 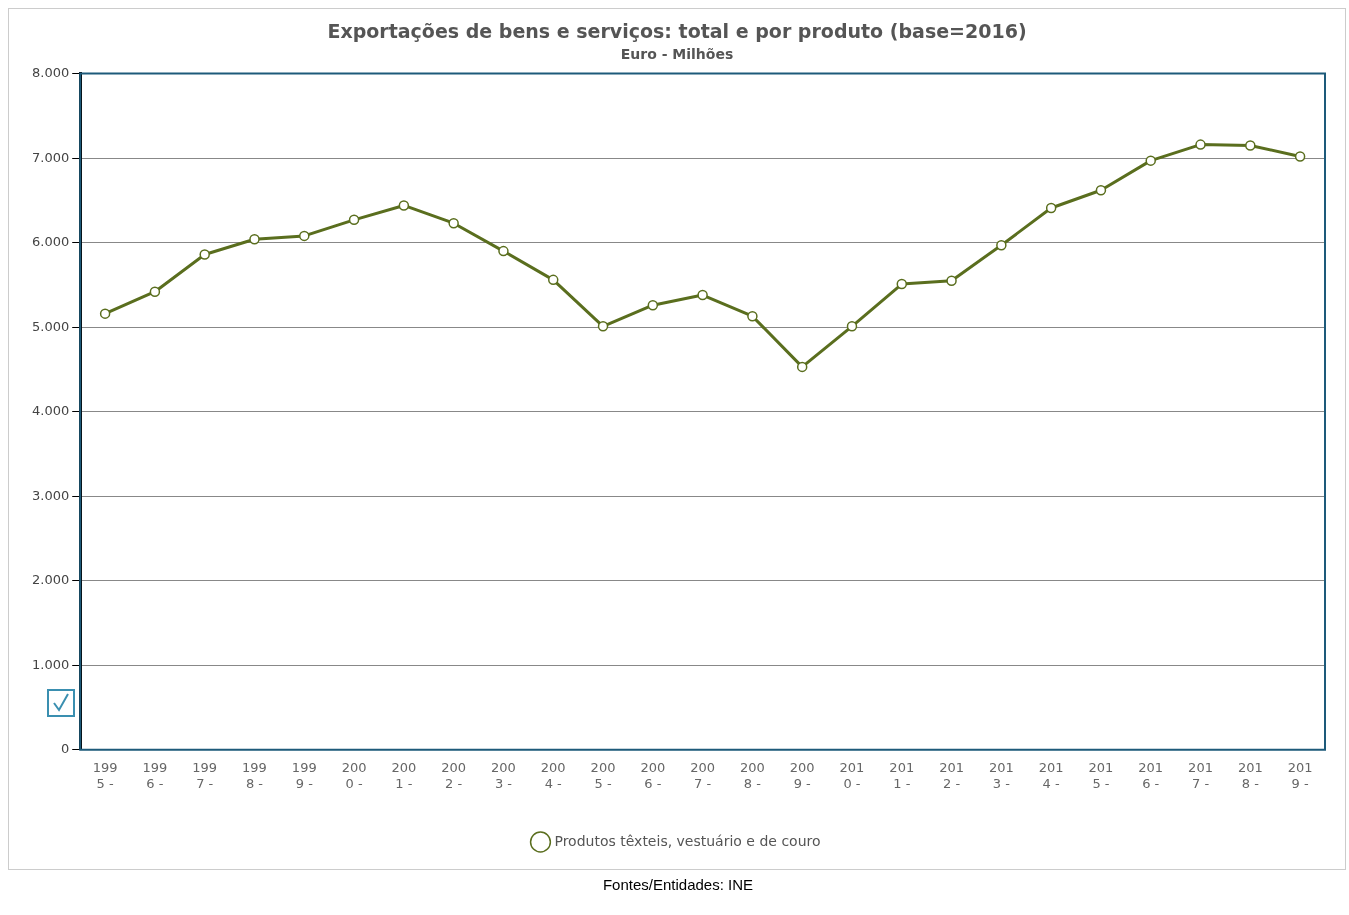 I want to click on x-tick-label: 2011 -, so click(x=902, y=775).